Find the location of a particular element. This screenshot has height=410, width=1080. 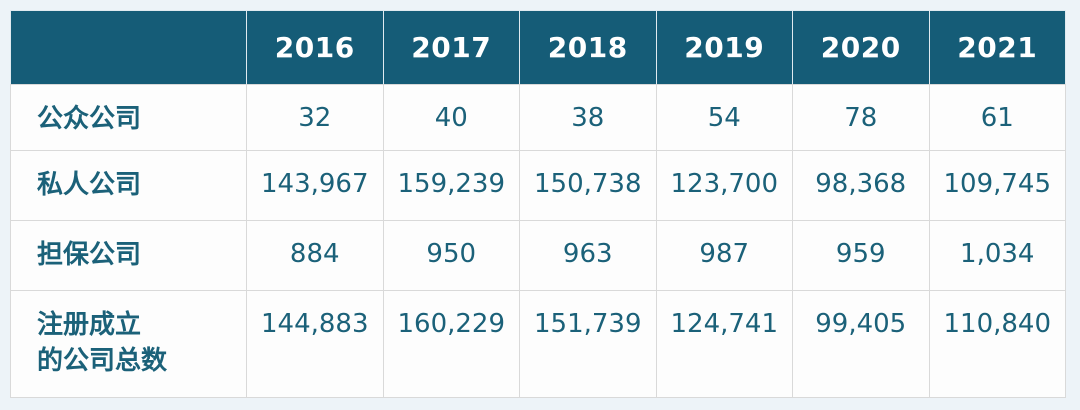

row-label-cell: 公众公司 is located at coordinates (128, 117).